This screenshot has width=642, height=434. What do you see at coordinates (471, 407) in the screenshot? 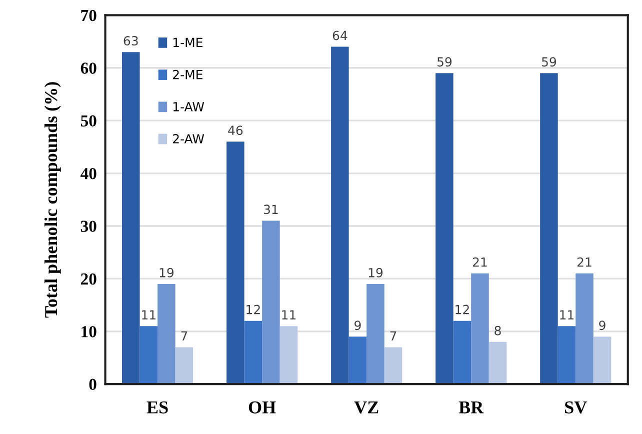
I see `x-tick-label: BR` at bounding box center [471, 407].